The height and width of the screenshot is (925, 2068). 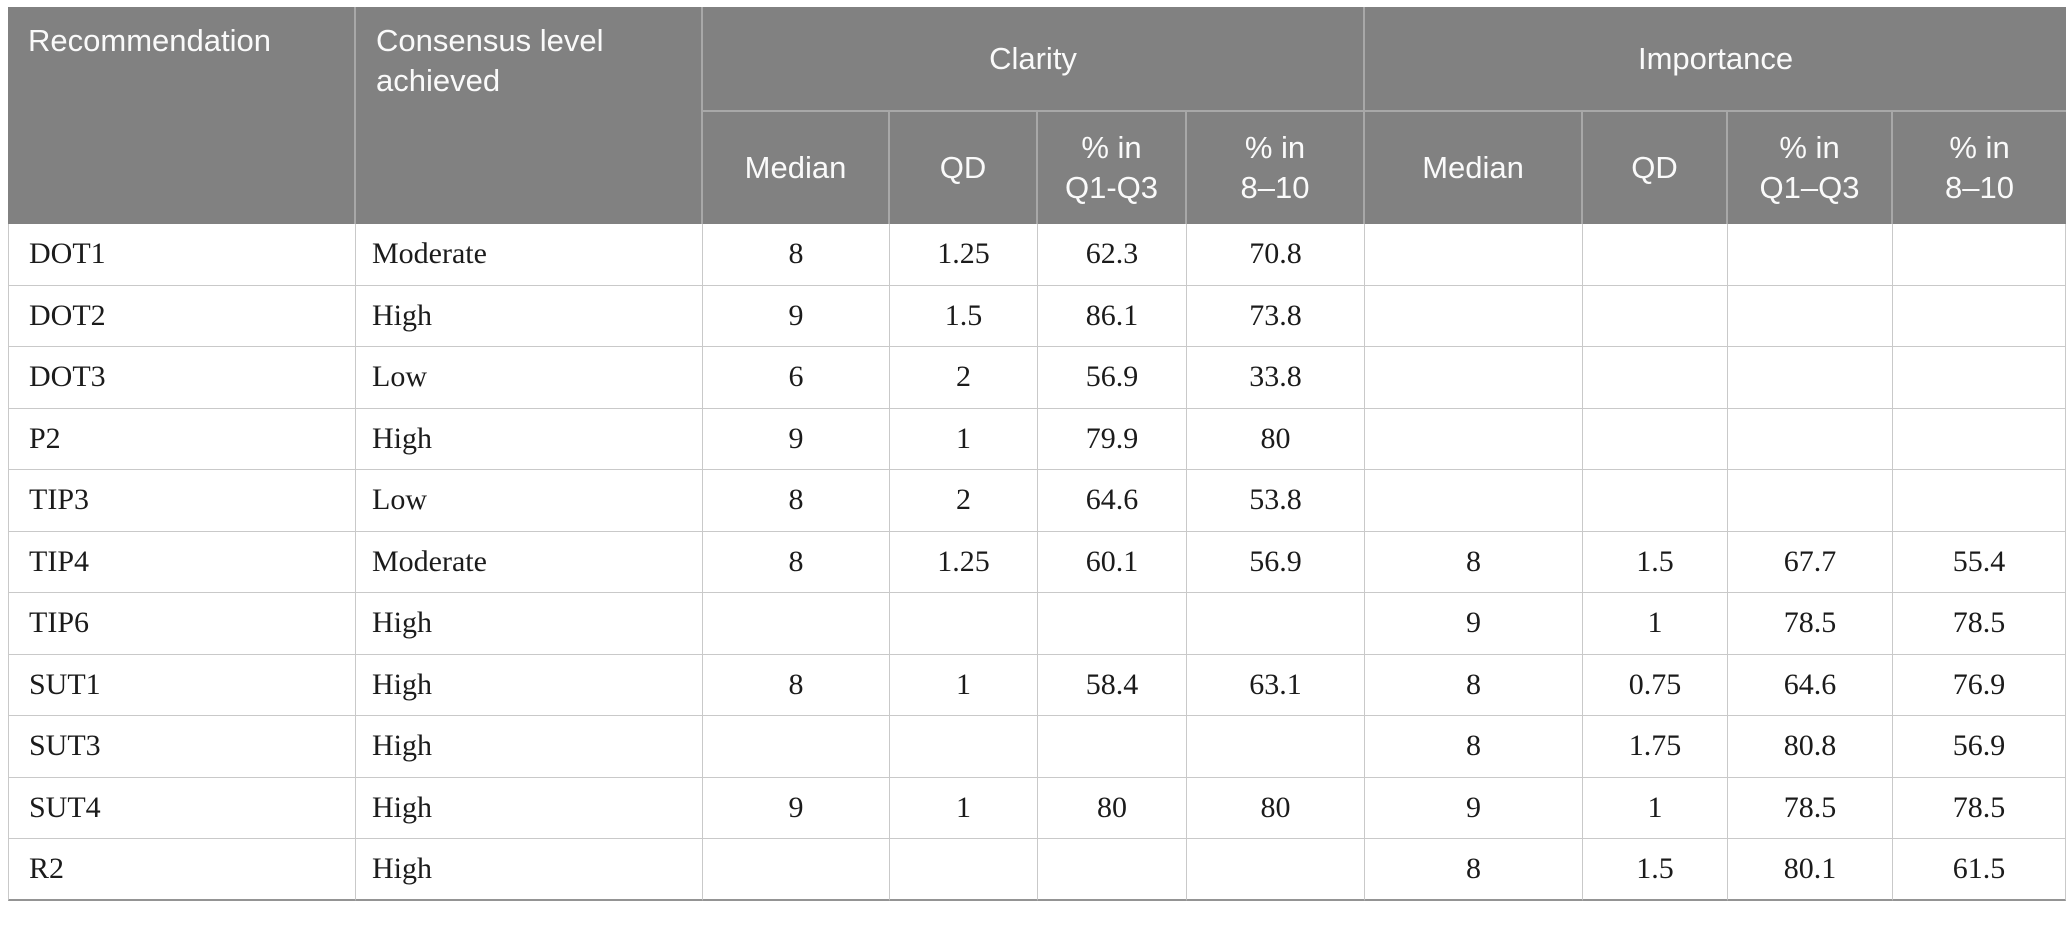 I want to click on cell-clarity-pct-q1-q3: 62.3, so click(x=1112, y=255).